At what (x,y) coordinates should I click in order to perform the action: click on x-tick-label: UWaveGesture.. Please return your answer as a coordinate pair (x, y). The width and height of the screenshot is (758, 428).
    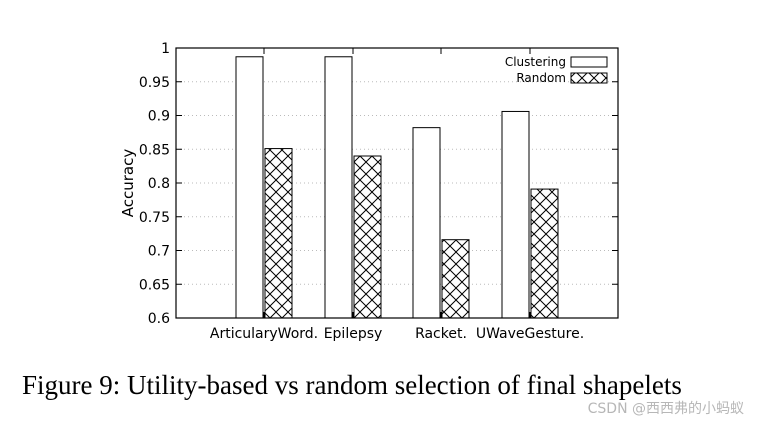
    Looking at the image, I should click on (530, 334).